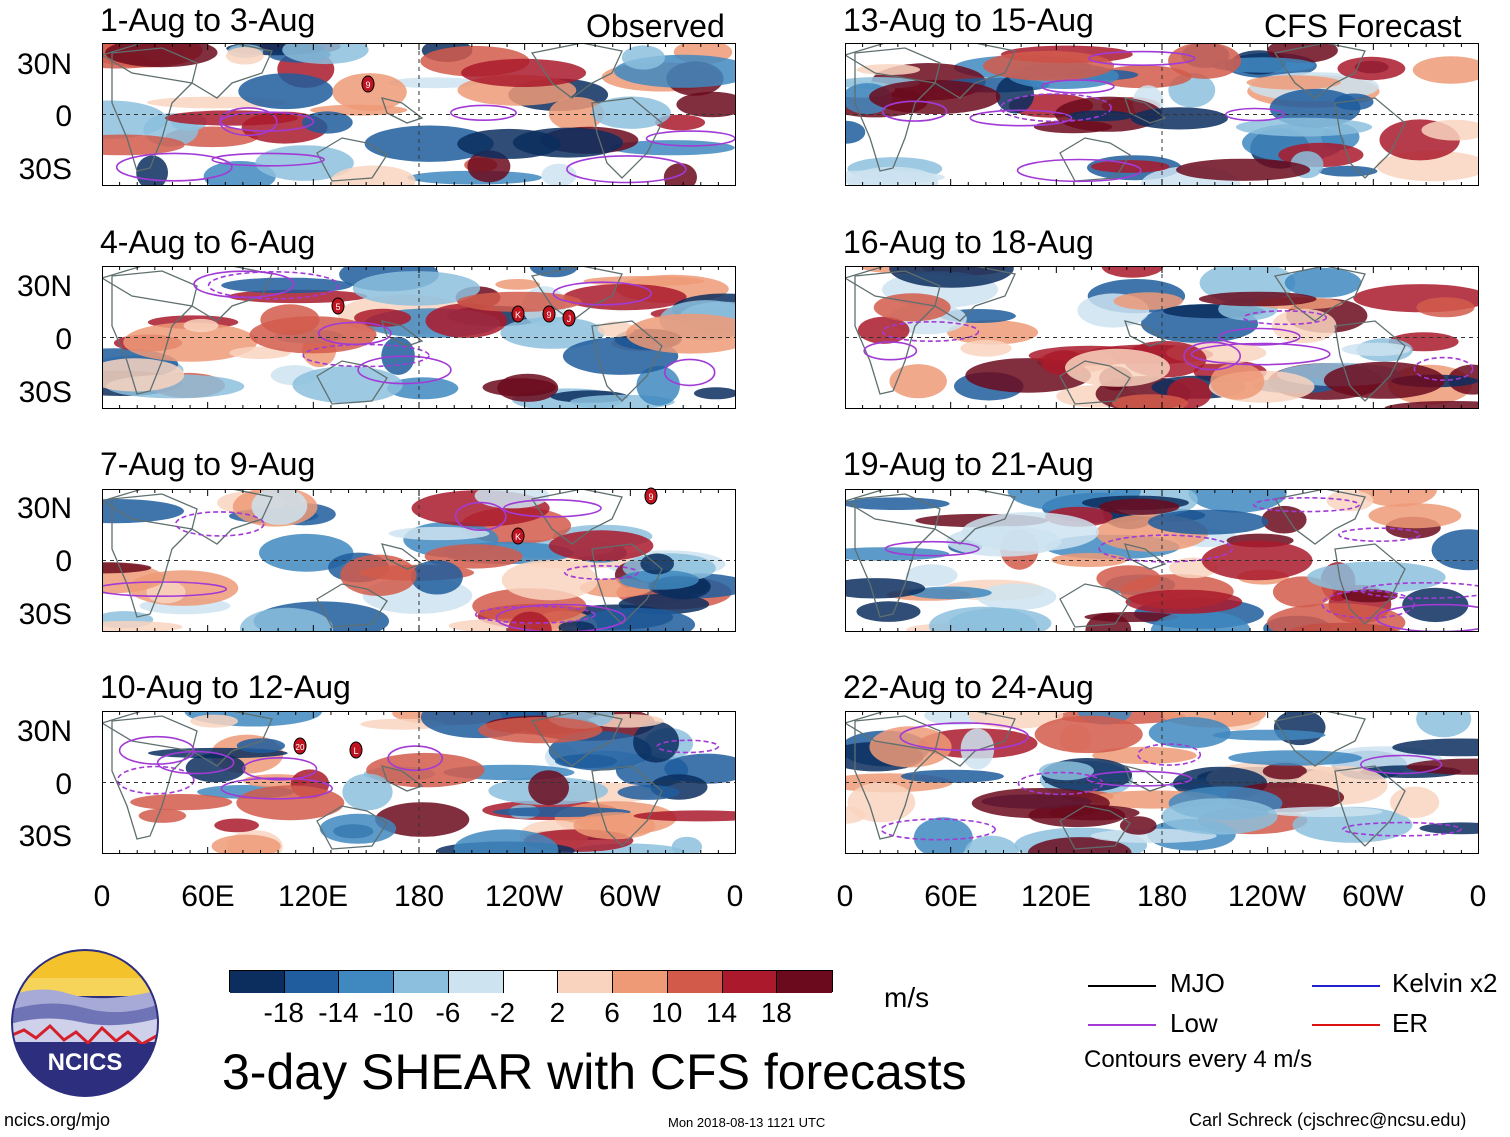 Image resolution: width=1510 pixels, height=1137 pixels. I want to click on panel-title-fc-2: 16-Aug to 18-Aug, so click(968, 242).